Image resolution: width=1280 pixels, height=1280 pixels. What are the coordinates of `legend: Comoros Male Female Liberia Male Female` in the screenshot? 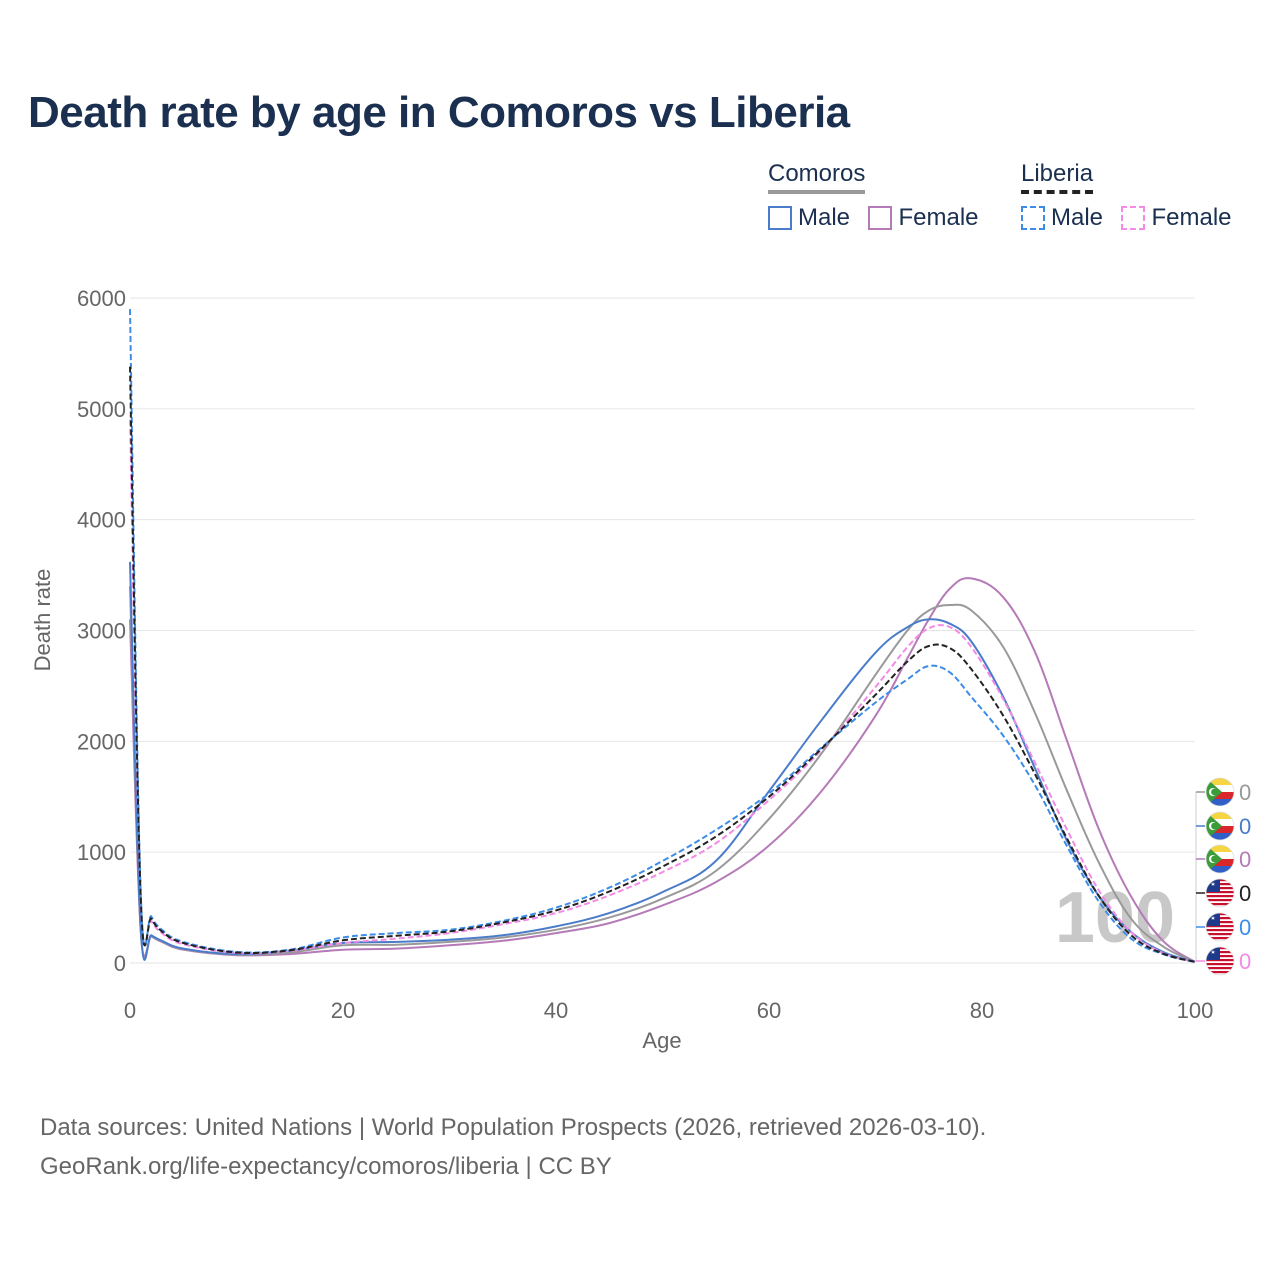 It's located at (1010, 200).